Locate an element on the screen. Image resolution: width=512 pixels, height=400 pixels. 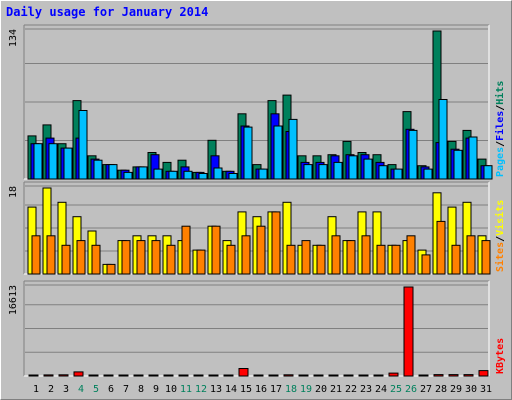
x-axis-day-label: 25 is located at coordinates (396, 389).